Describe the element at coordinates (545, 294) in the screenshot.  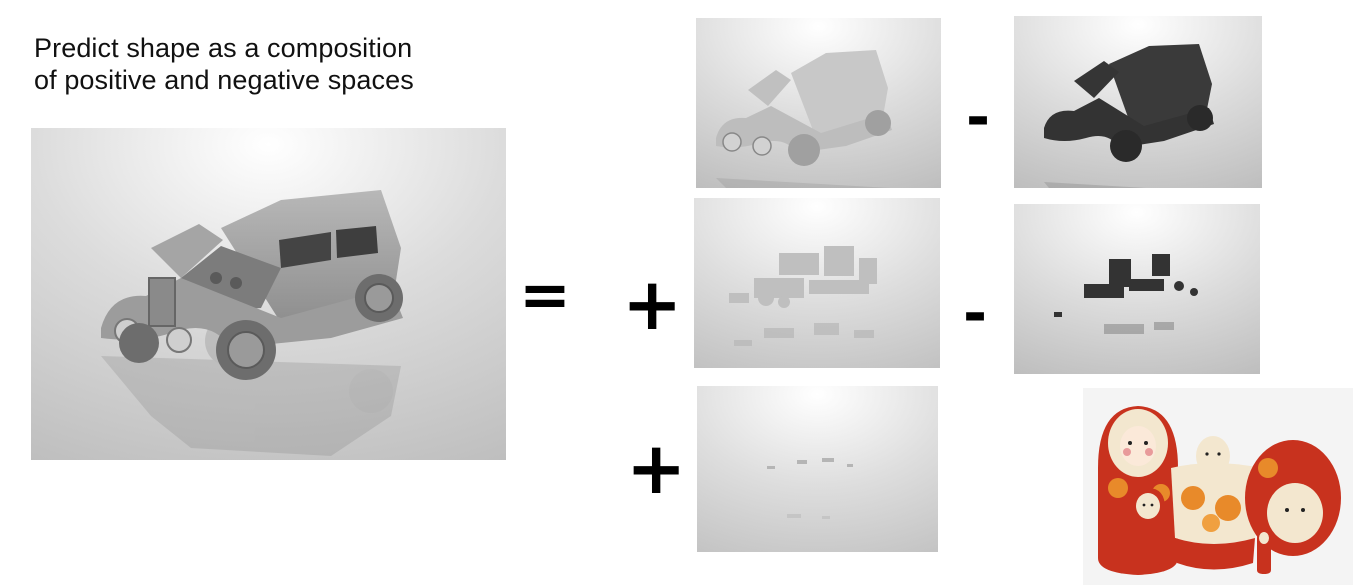
I see `equals-sign: =` at that location.